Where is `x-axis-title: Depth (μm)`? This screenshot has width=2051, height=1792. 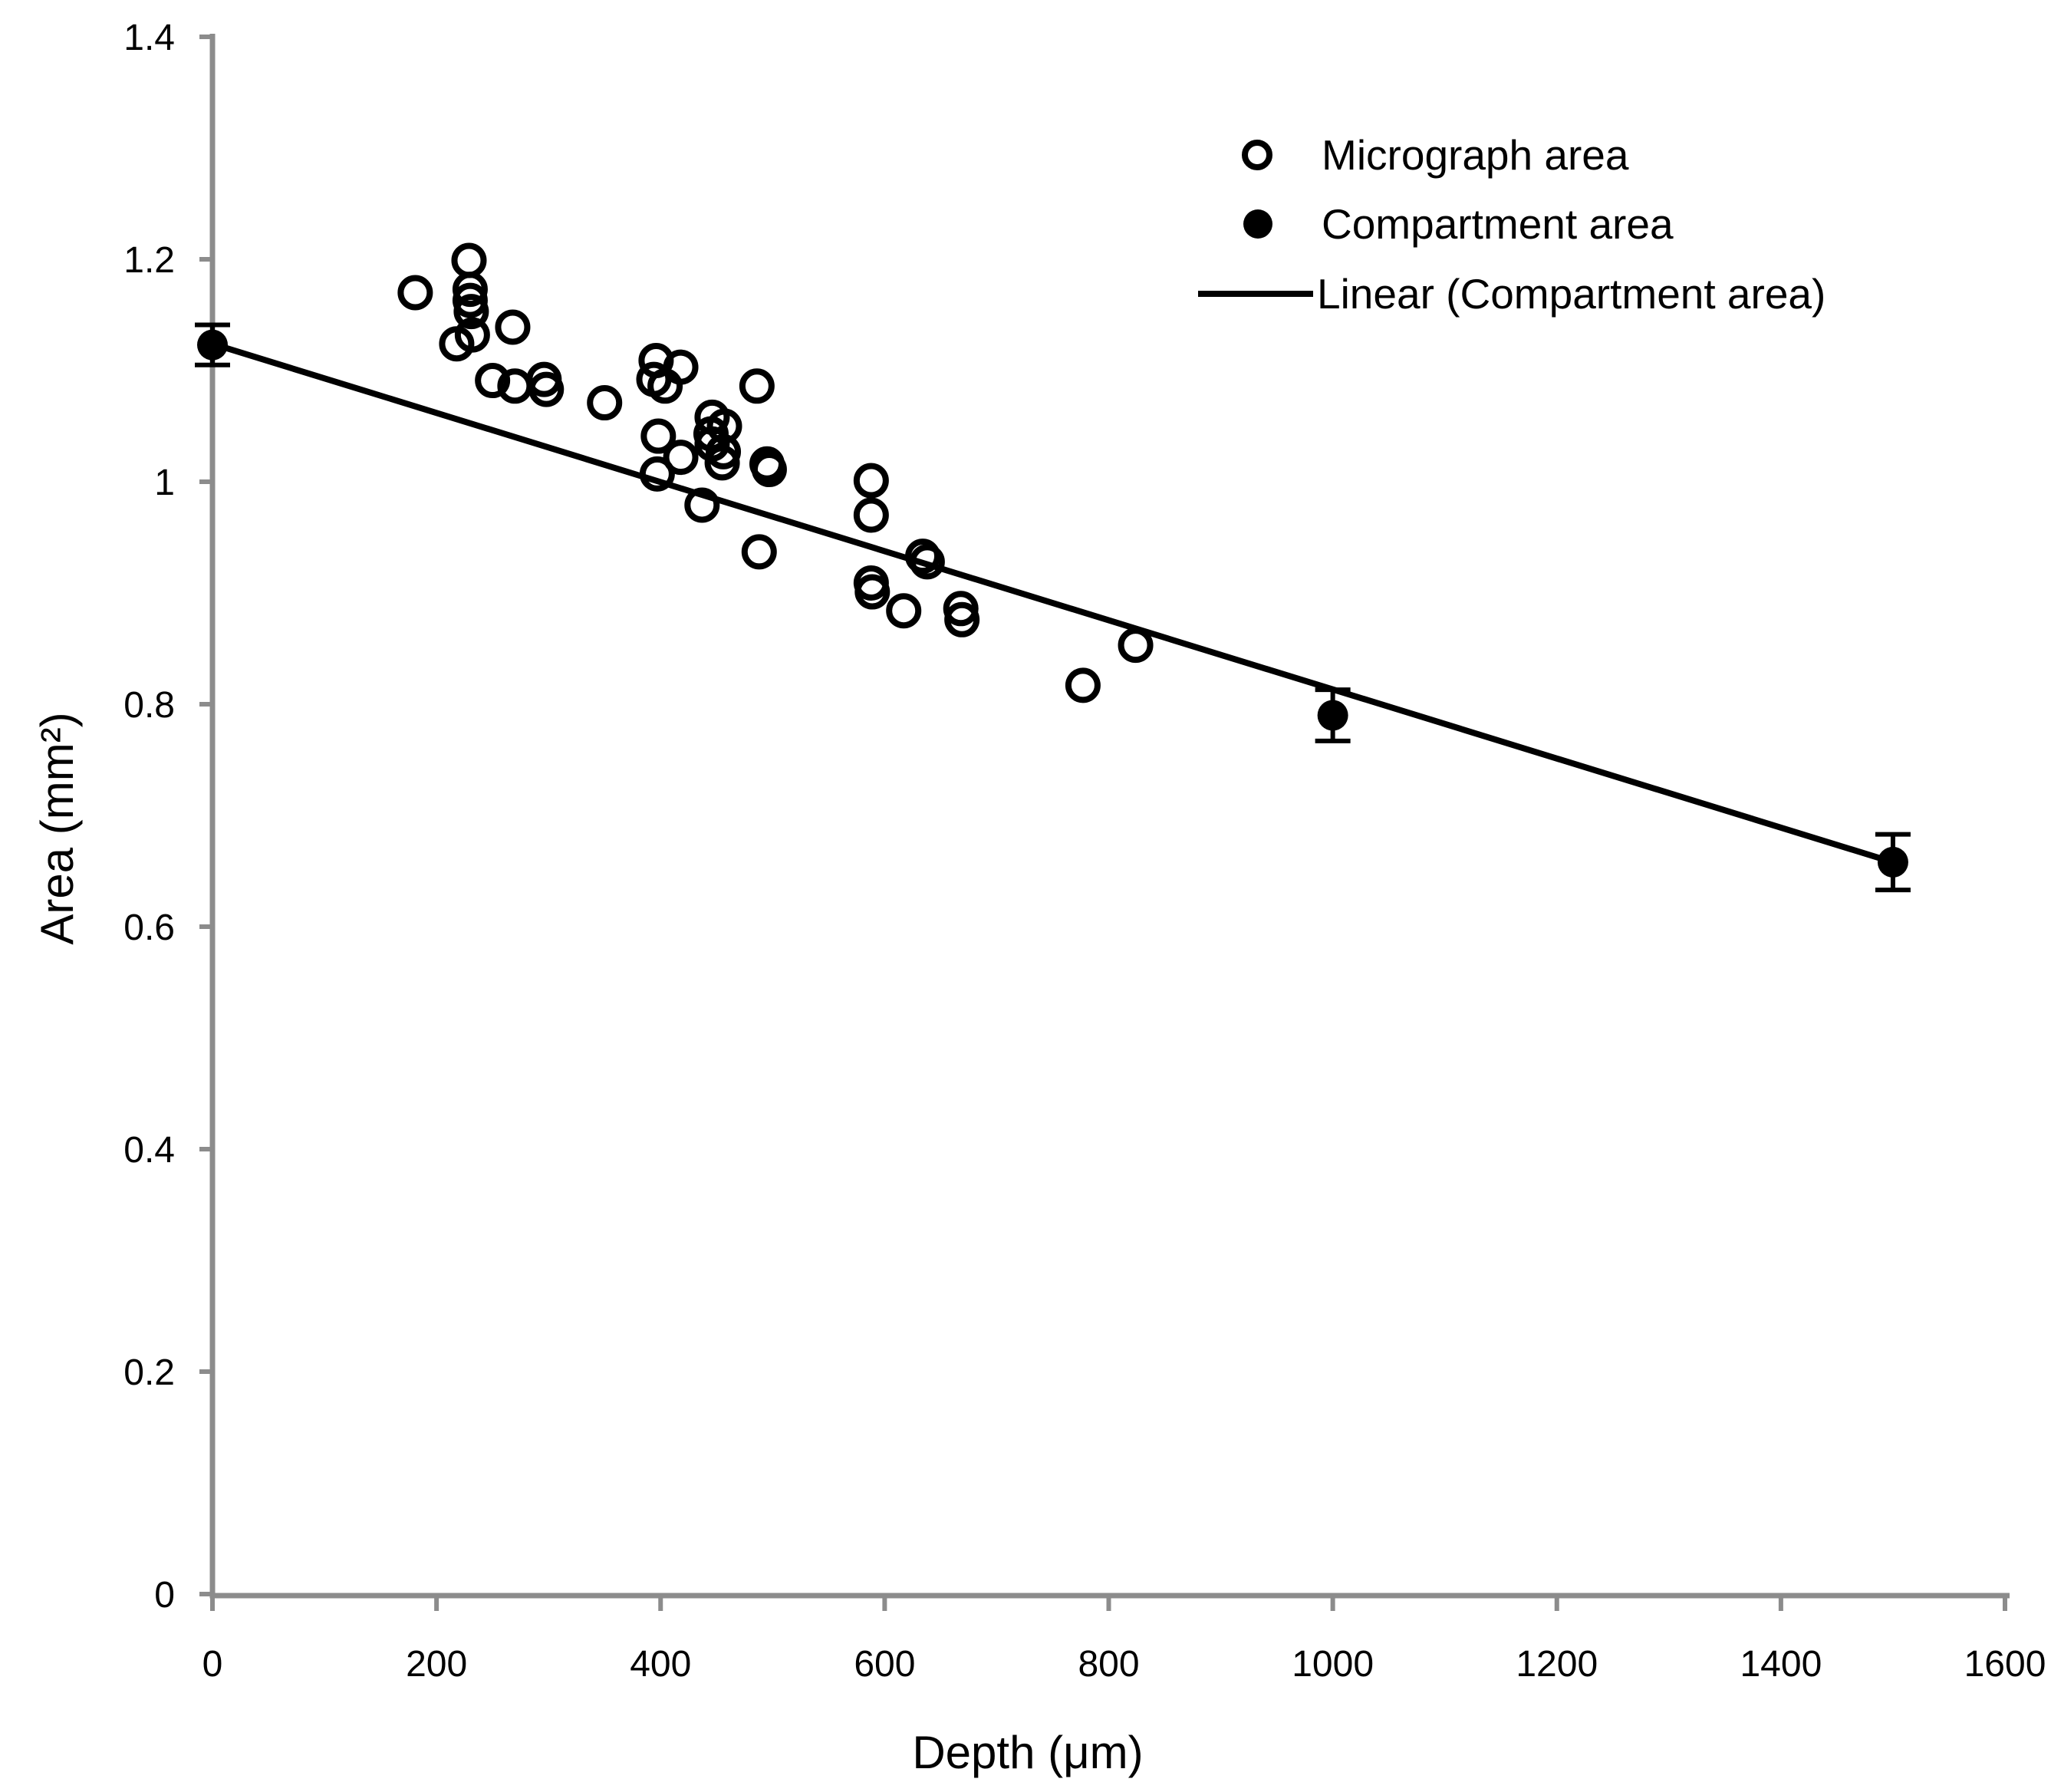
x-axis-title: Depth (μm) is located at coordinates (1027, 1752).